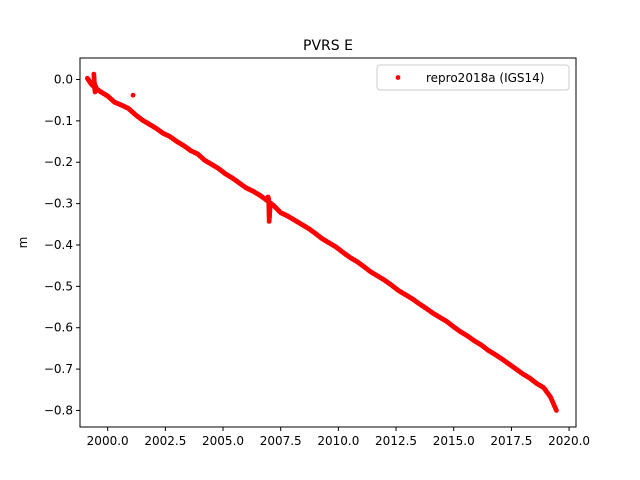  Describe the element at coordinates (511, 441) in the screenshot. I see `x-tick-label: 2017.5` at that location.